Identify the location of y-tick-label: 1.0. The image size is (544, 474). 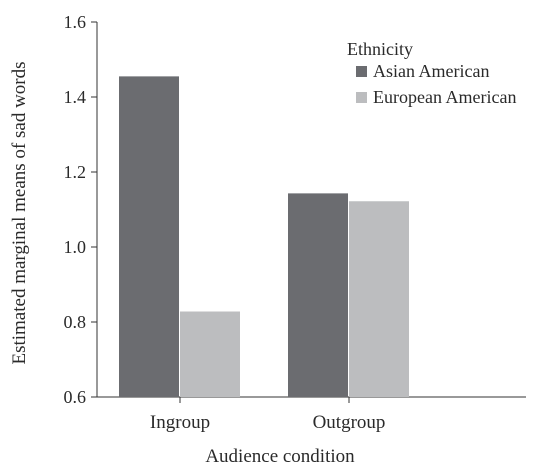
(75, 247).